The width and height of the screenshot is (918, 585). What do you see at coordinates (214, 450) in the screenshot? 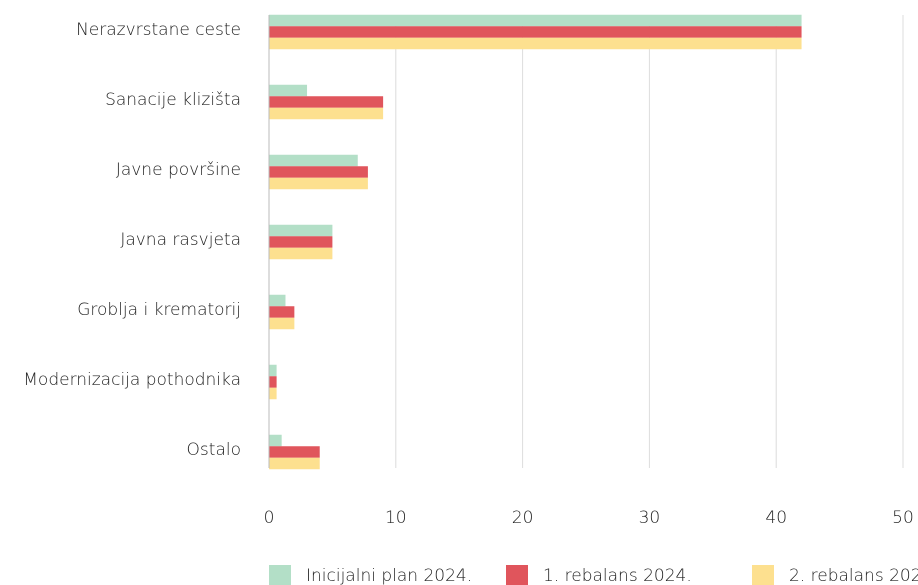
I see `y-tick-label: Ostalo` at bounding box center [214, 450].